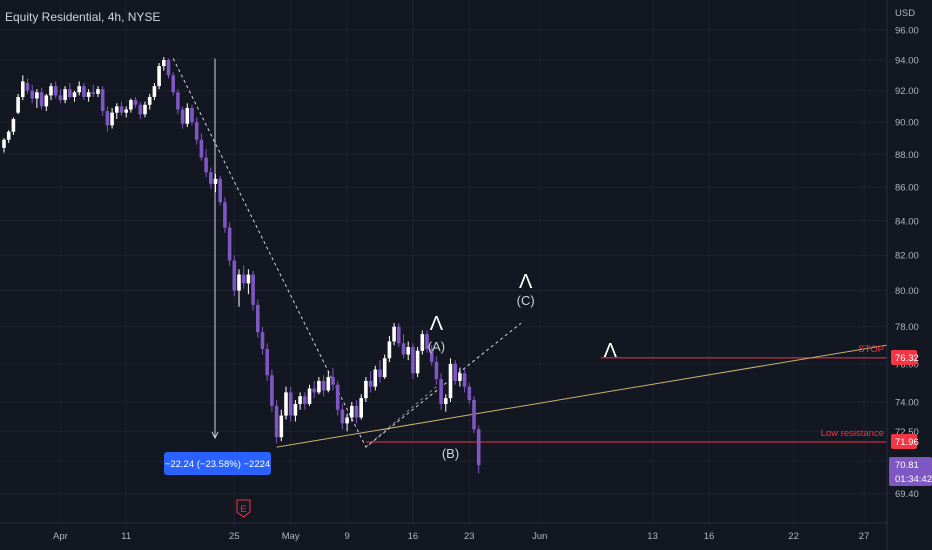  What do you see at coordinates (852, 433) in the screenshot?
I see `low-resistance-label: Low resistance` at bounding box center [852, 433].